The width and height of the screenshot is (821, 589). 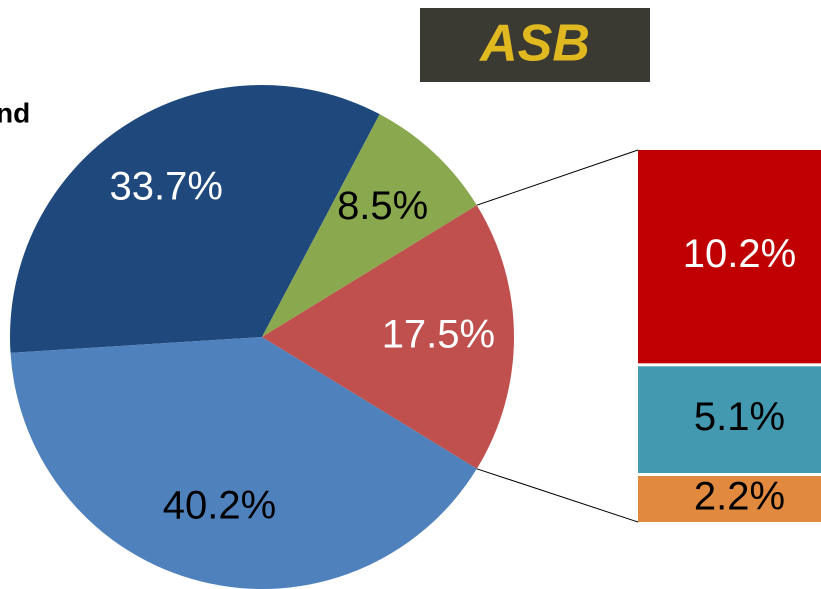 What do you see at coordinates (219, 506) in the screenshot?
I see `slice-label: 40.2%` at bounding box center [219, 506].